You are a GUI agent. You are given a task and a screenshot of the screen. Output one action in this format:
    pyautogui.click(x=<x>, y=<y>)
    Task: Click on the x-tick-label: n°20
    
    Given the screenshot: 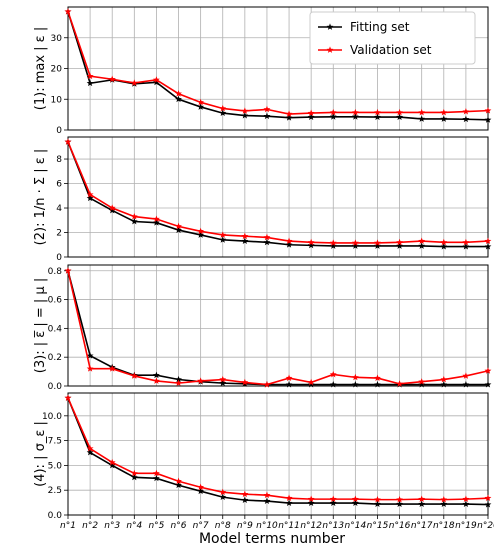 What is the action you would take?
    pyautogui.click(x=485, y=526)
    